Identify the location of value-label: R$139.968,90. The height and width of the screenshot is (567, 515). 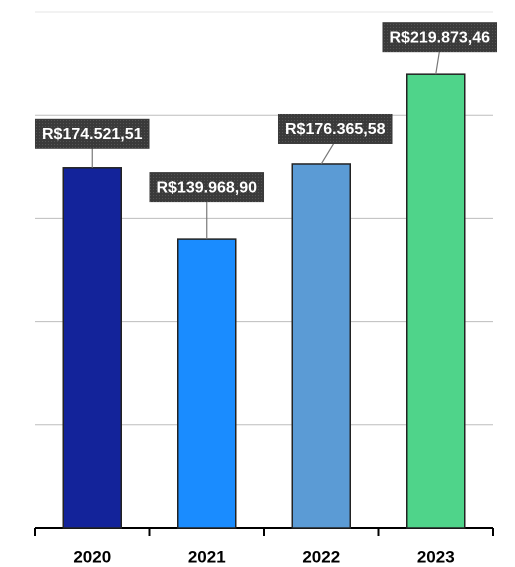
(206, 187).